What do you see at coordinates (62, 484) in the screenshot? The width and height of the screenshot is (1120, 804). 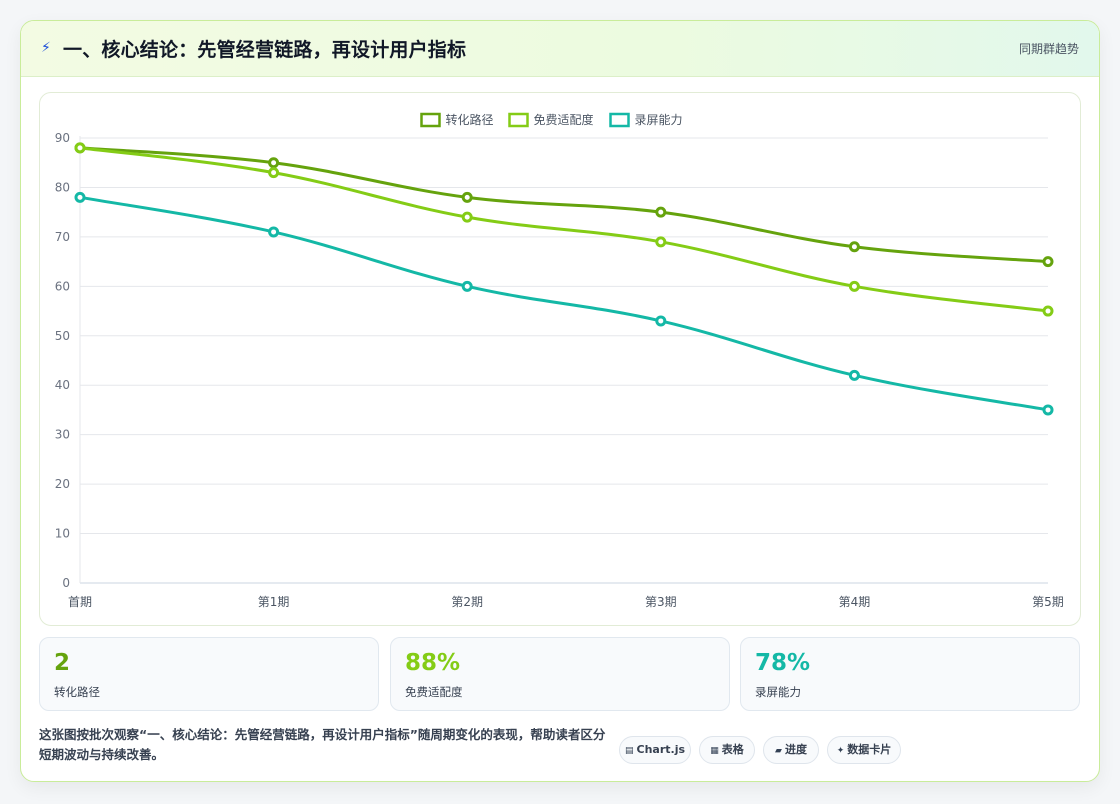 I see `y-tick-label: 20` at bounding box center [62, 484].